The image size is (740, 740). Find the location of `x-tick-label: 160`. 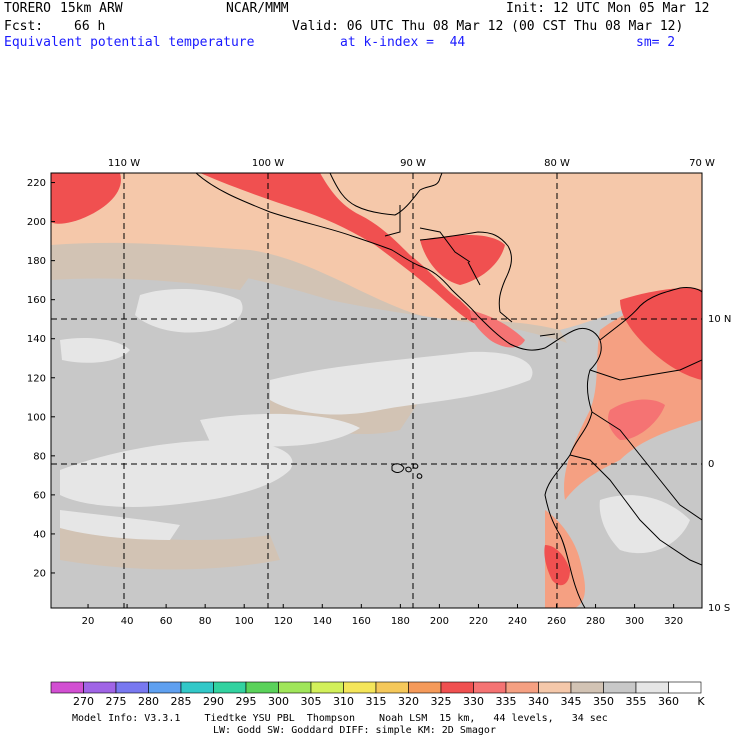

x-tick-label: 160 is located at coordinates (361, 621).